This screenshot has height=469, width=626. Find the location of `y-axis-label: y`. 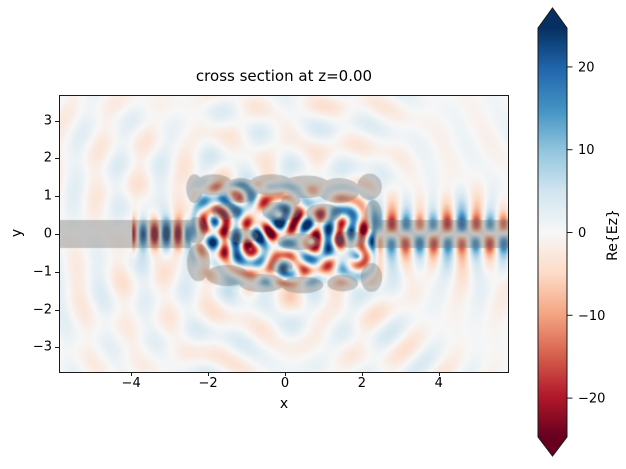

y-axis-label: y is located at coordinates (17, 233).